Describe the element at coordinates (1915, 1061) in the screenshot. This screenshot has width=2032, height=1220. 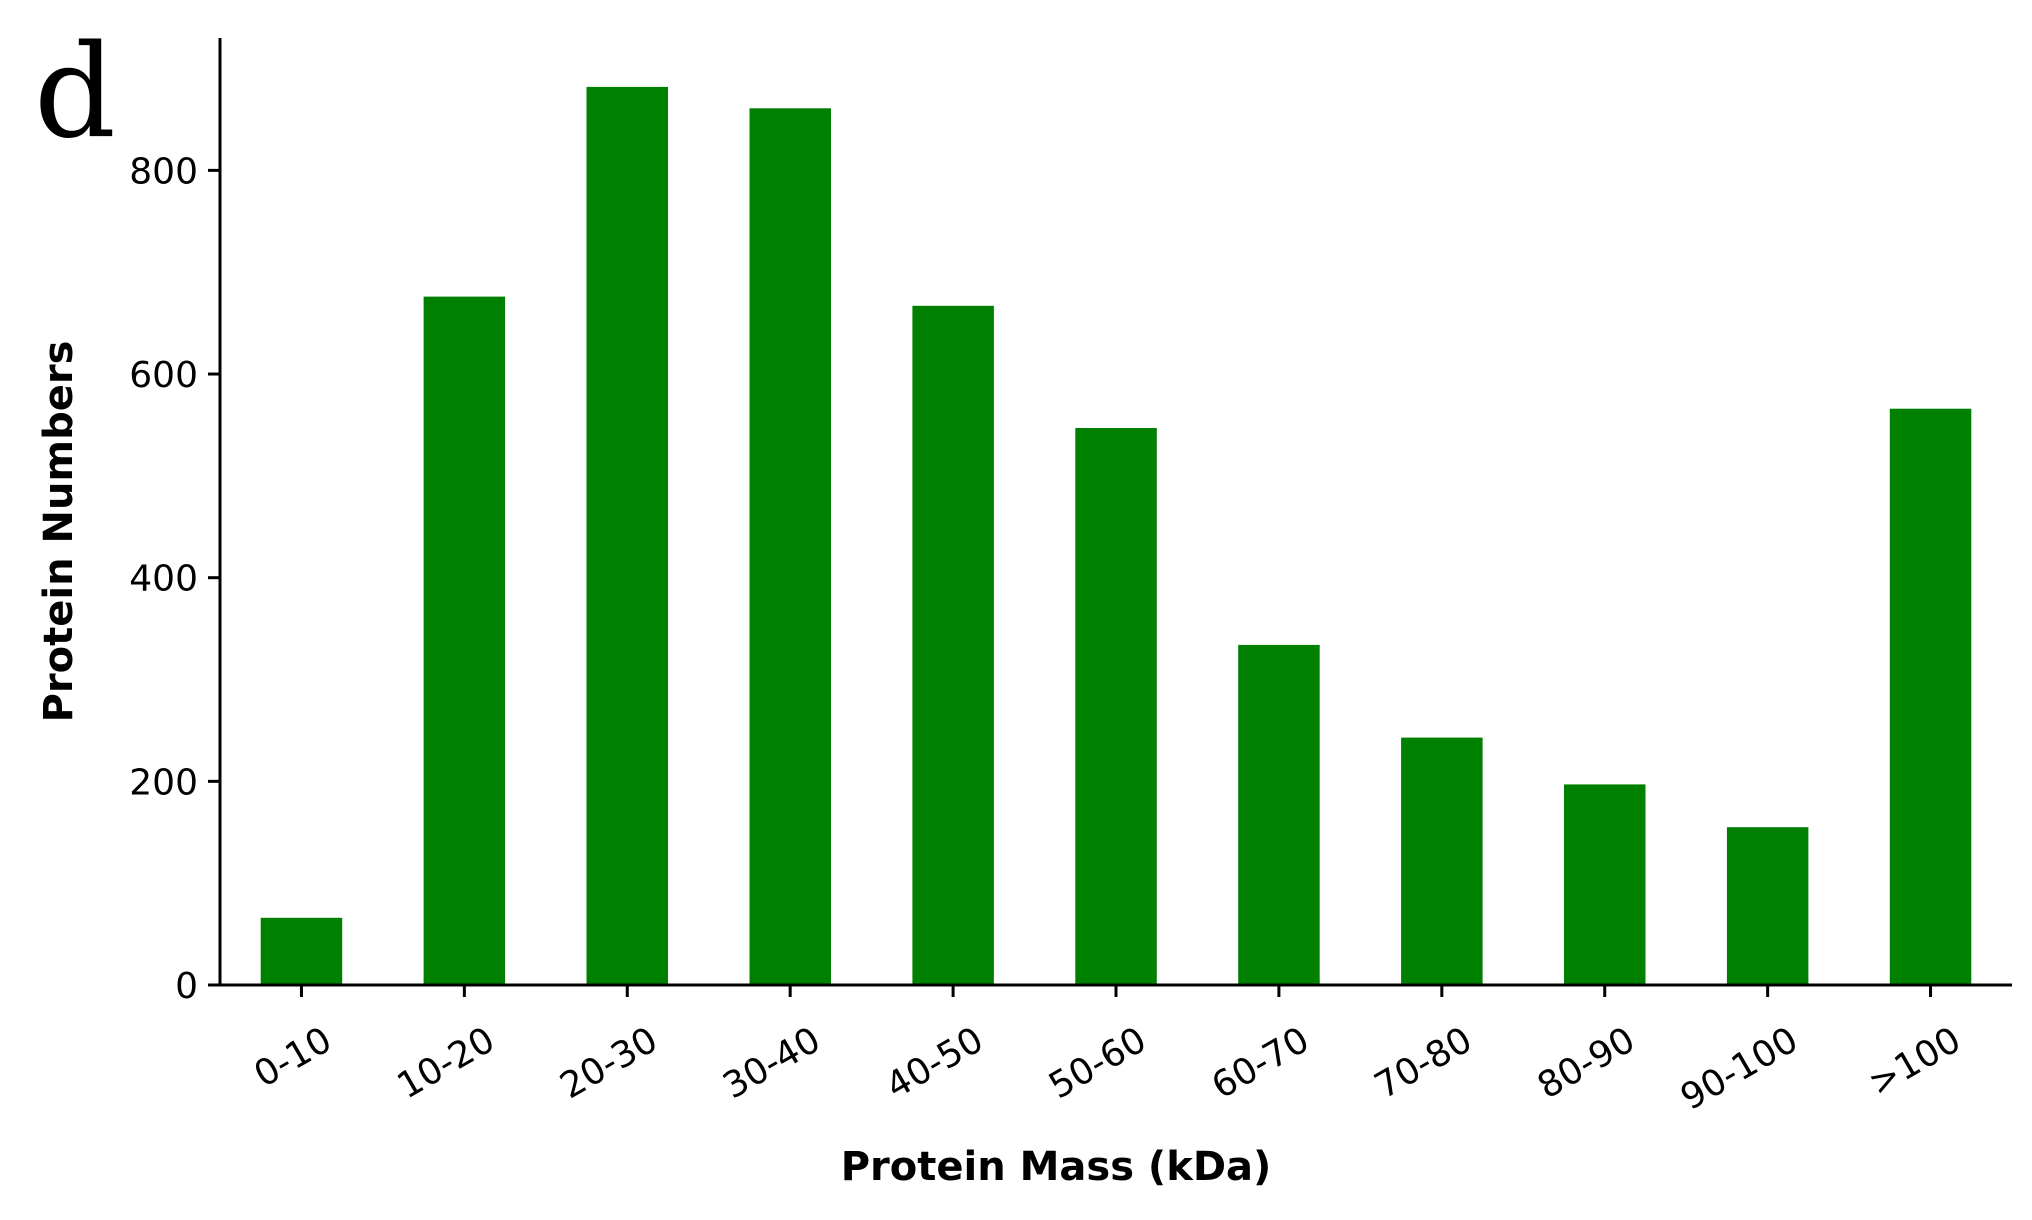
I see `x-tick-label: >100` at that location.